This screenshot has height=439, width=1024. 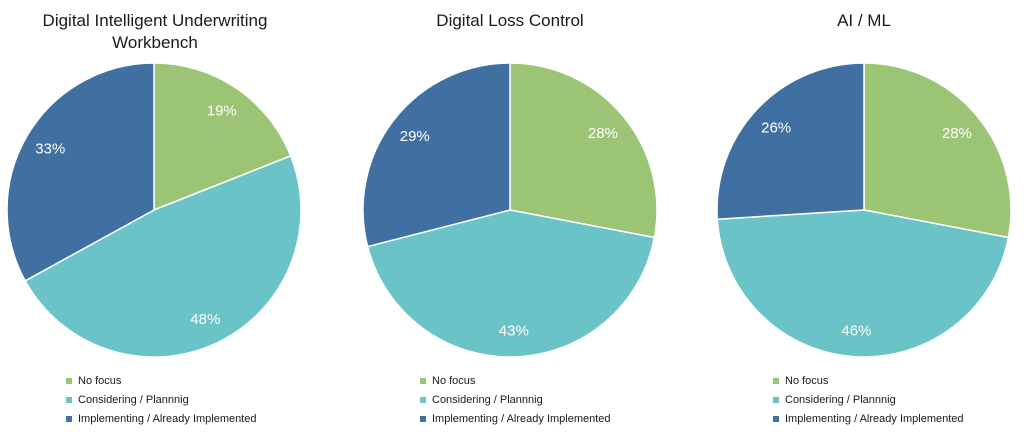 What do you see at coordinates (205, 319) in the screenshot?
I see `data-label: 48%` at bounding box center [205, 319].